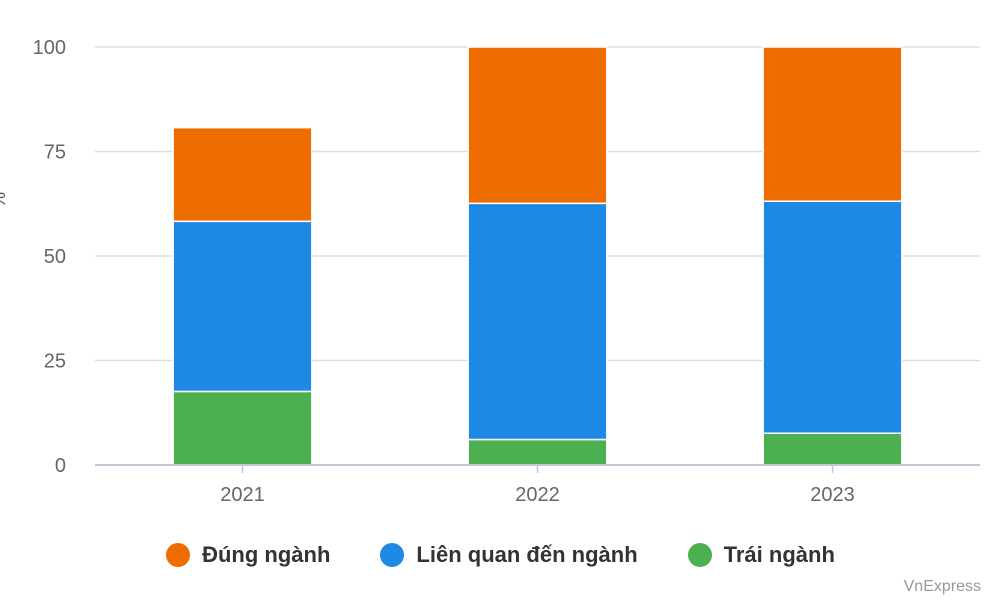 This screenshot has height=600, width=1001. I want to click on x-tick-label: 2022, so click(537, 495).